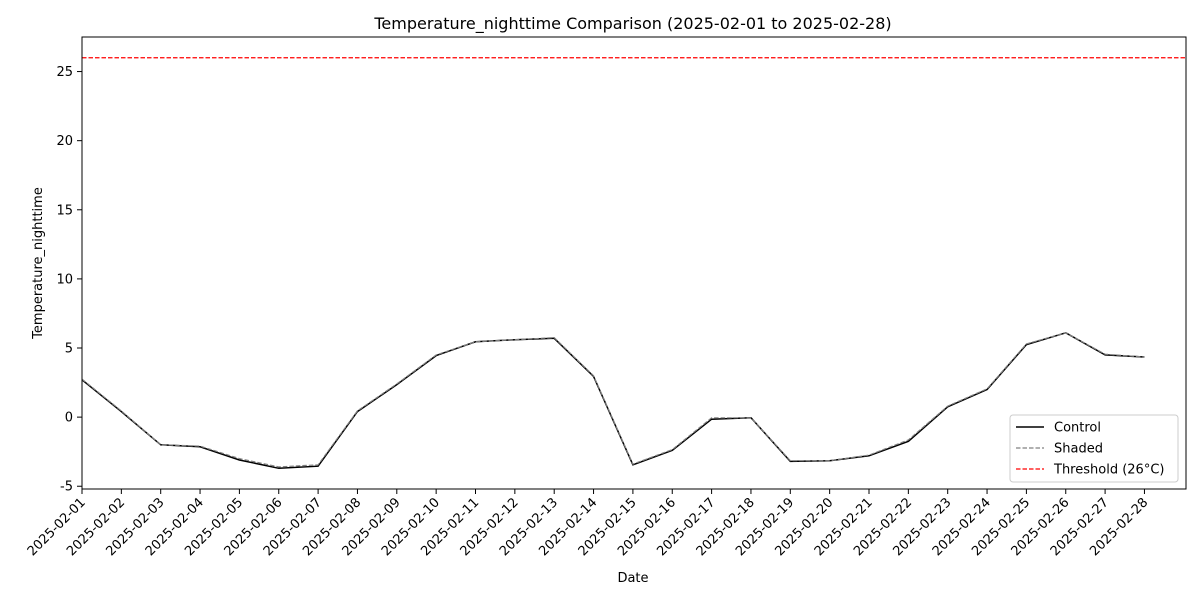 The width and height of the screenshot is (1200, 604). Describe the element at coordinates (1078, 449) in the screenshot. I see `legend-label: Shaded` at that location.